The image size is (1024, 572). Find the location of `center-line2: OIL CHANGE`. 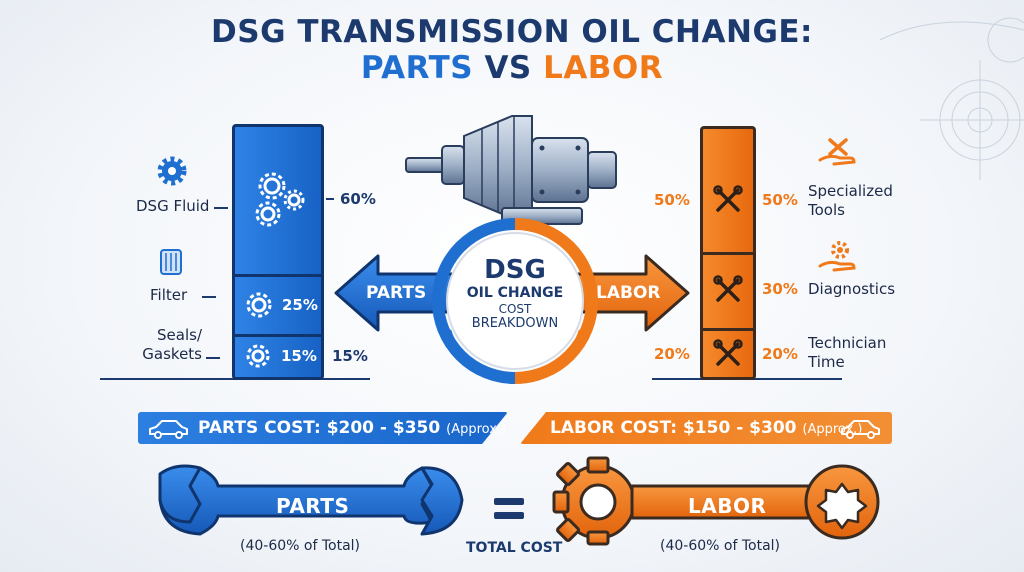

center-line2: OIL CHANGE is located at coordinates (515, 293).